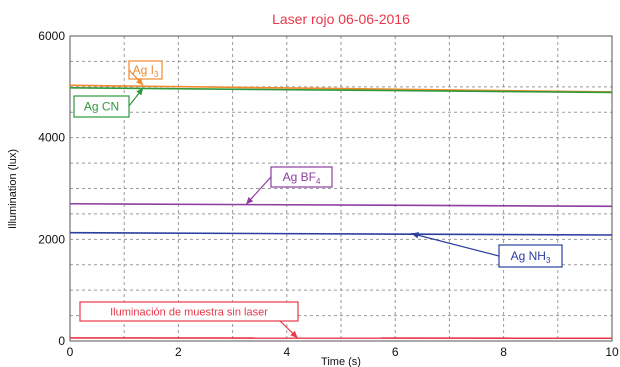 The width and height of the screenshot is (620, 367). I want to click on x-axis-label: Time (s), so click(341, 361).